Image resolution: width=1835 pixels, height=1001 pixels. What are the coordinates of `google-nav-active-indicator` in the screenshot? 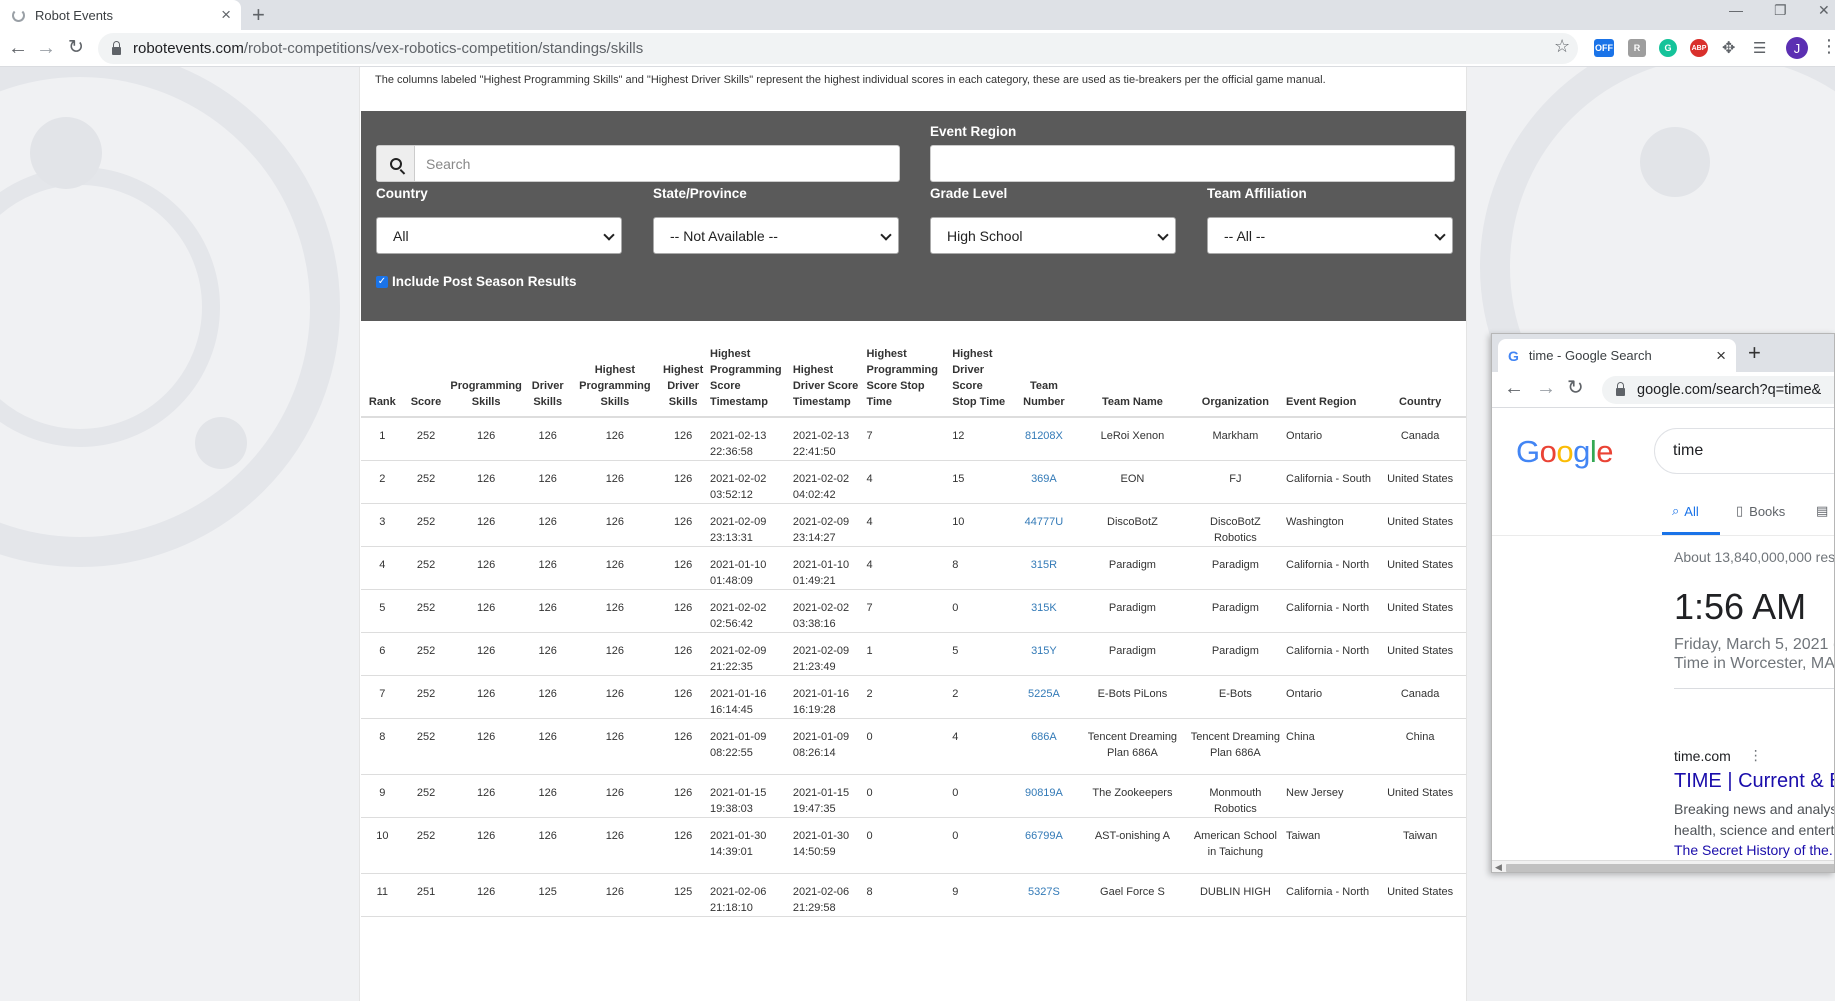 It's located at (1691, 533).